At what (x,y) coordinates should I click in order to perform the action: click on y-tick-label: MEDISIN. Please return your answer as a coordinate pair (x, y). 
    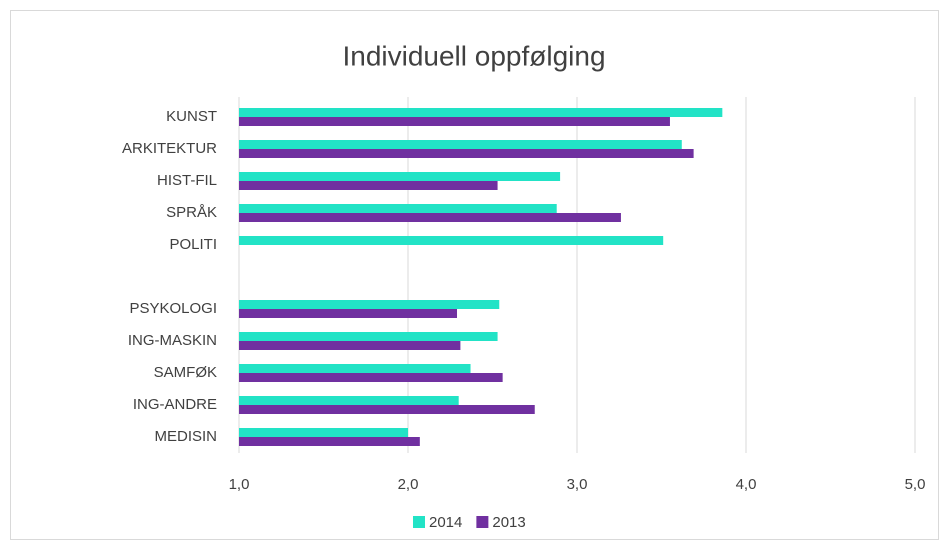
    Looking at the image, I should click on (185, 436).